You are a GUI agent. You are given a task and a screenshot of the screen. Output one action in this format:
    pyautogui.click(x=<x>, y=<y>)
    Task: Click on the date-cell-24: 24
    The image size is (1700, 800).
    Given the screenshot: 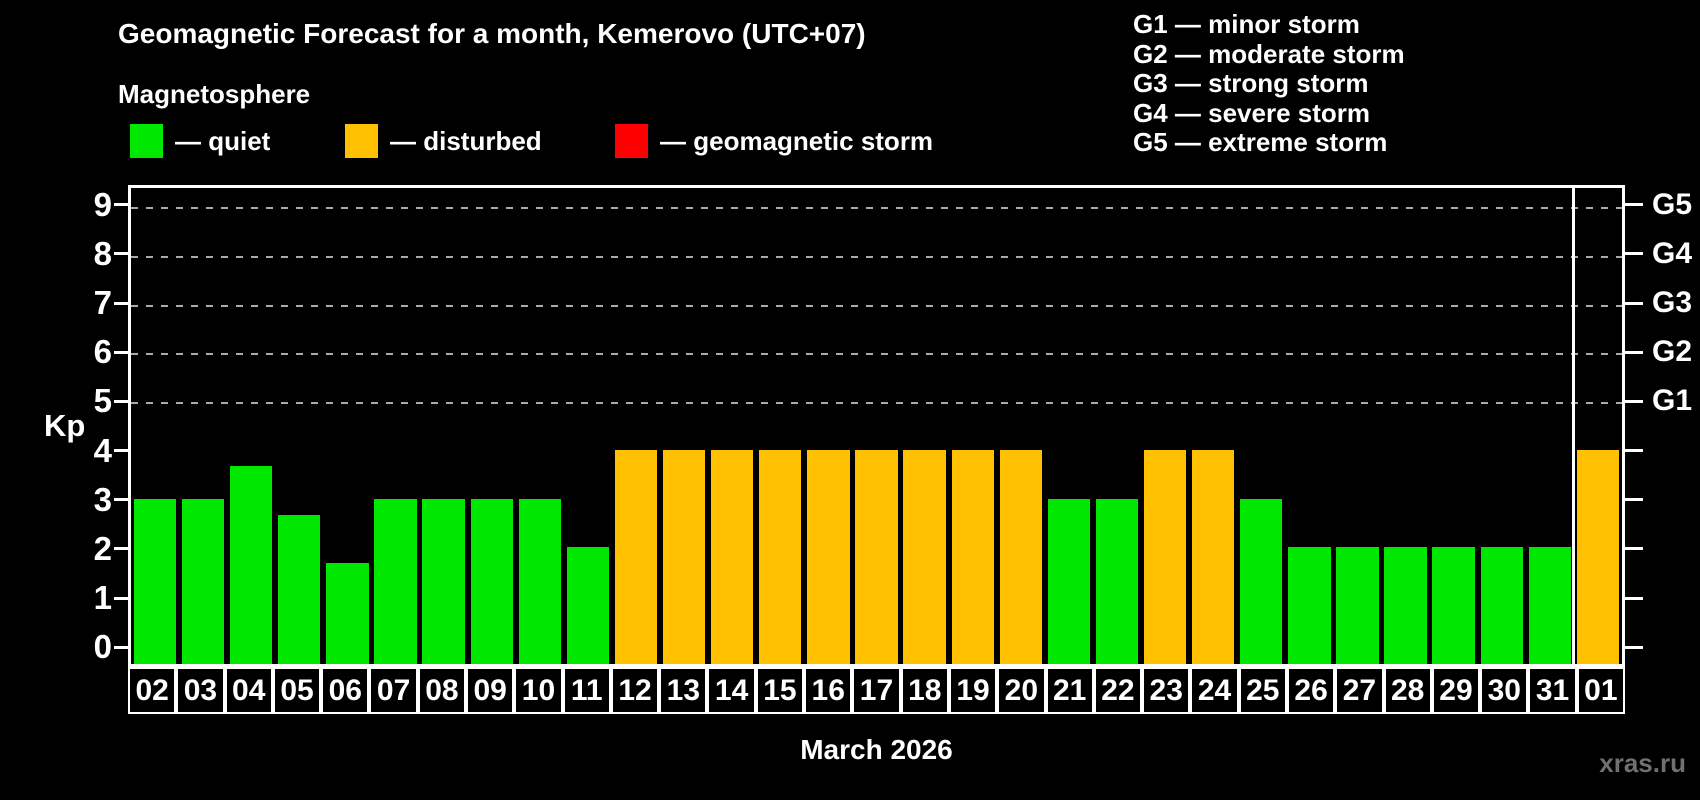 What is the action you would take?
    pyautogui.click(x=1214, y=690)
    